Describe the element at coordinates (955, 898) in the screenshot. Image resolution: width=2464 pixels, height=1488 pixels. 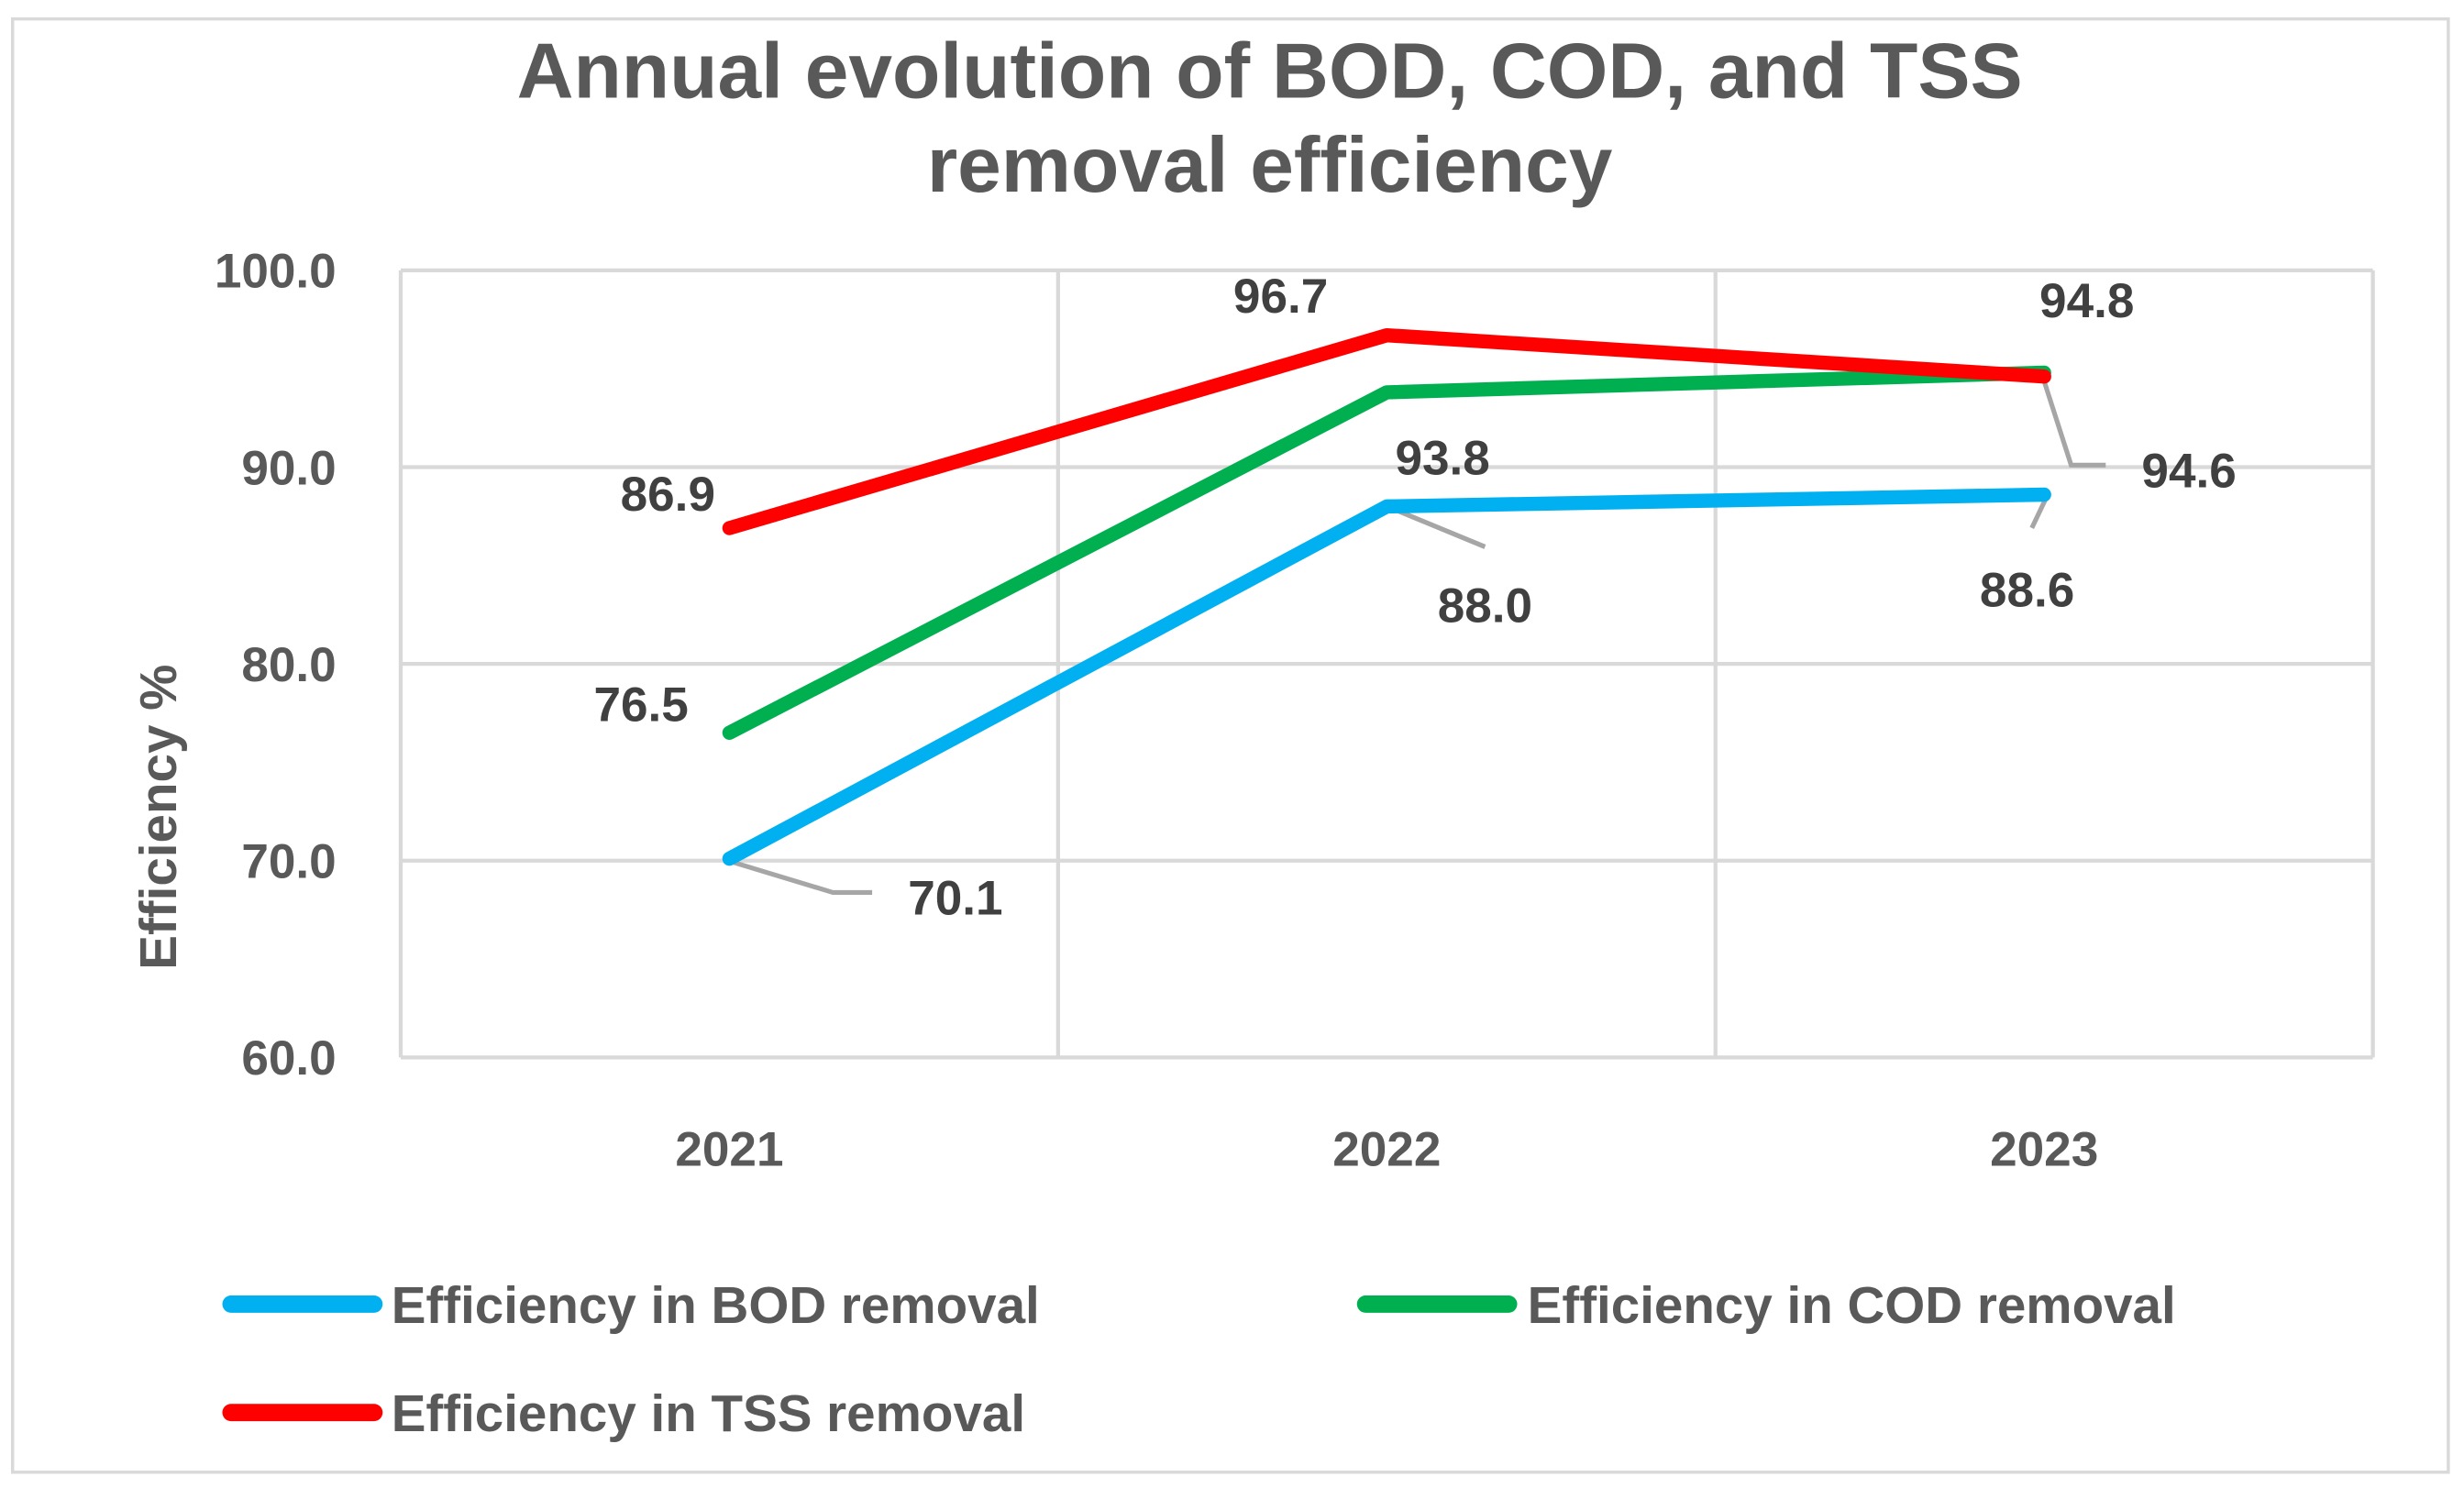
I see `data-label-bod-2021: 70.1` at that location.